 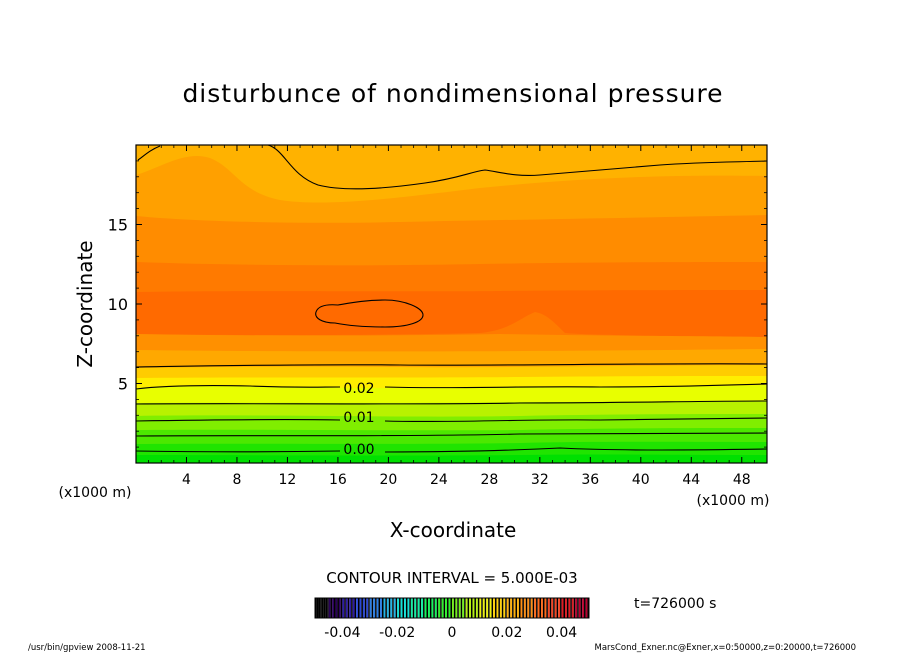 I want to click on x-tick-label: 36, so click(x=590, y=480).